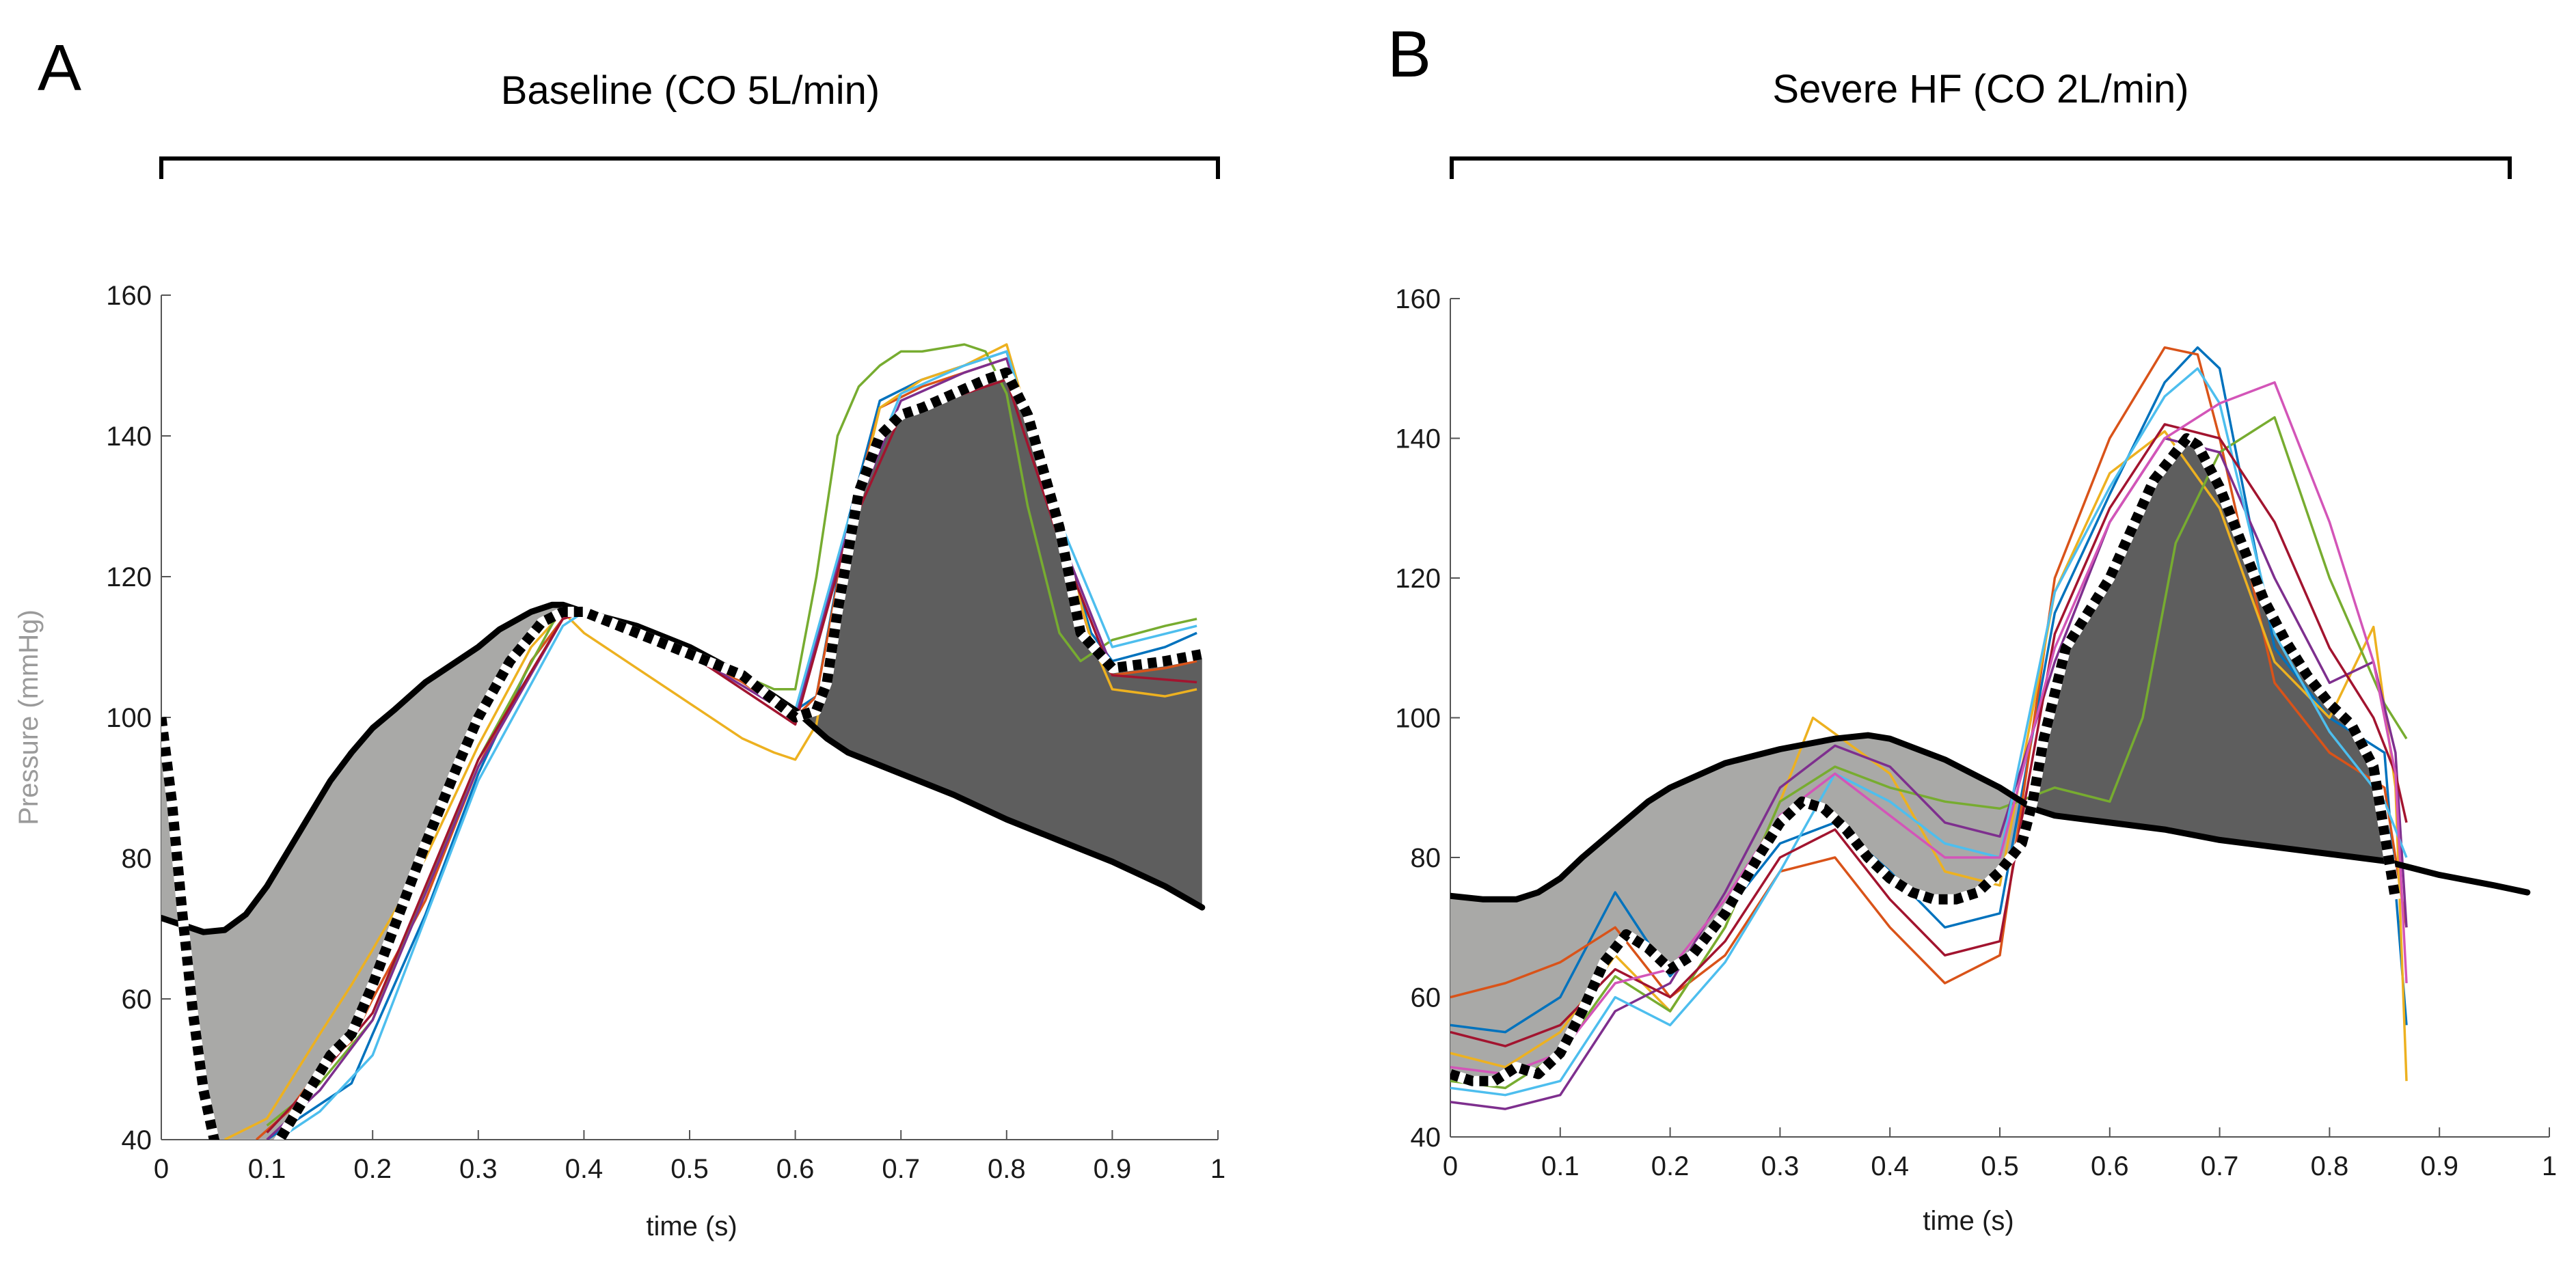 Image resolution: width=2576 pixels, height=1264 pixels. I want to click on panel-a-bracket, so click(690, 167).